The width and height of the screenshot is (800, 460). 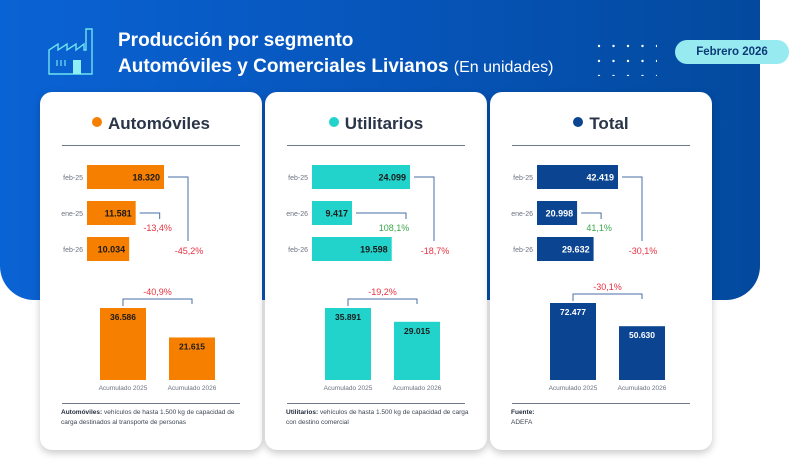 I want to click on monthly-category-label: ene-26, so click(x=297, y=214).